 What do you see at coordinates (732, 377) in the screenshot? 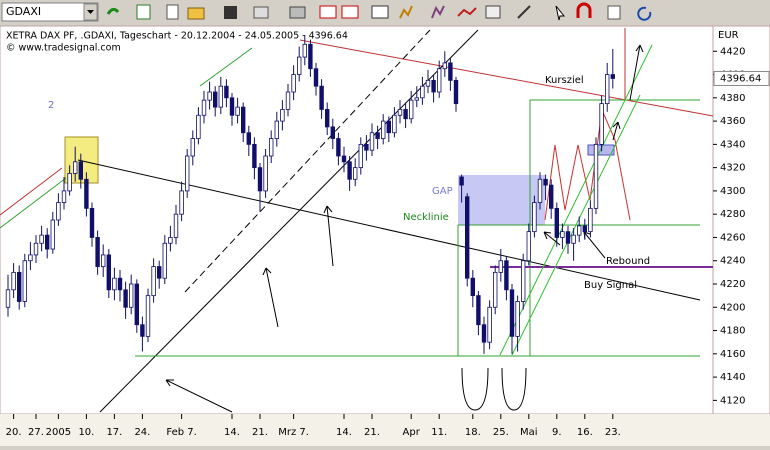
I see `y-tick-label: 4140` at bounding box center [732, 377].